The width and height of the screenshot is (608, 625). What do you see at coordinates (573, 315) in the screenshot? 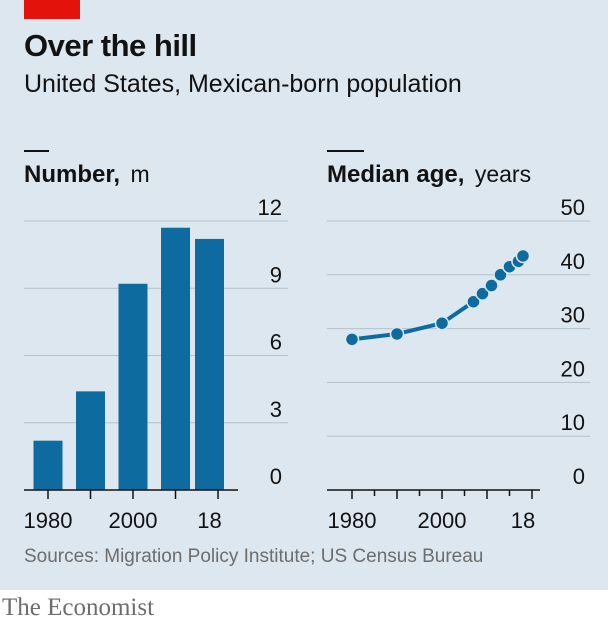
I see `age-y-tick-label: 30` at bounding box center [573, 315].